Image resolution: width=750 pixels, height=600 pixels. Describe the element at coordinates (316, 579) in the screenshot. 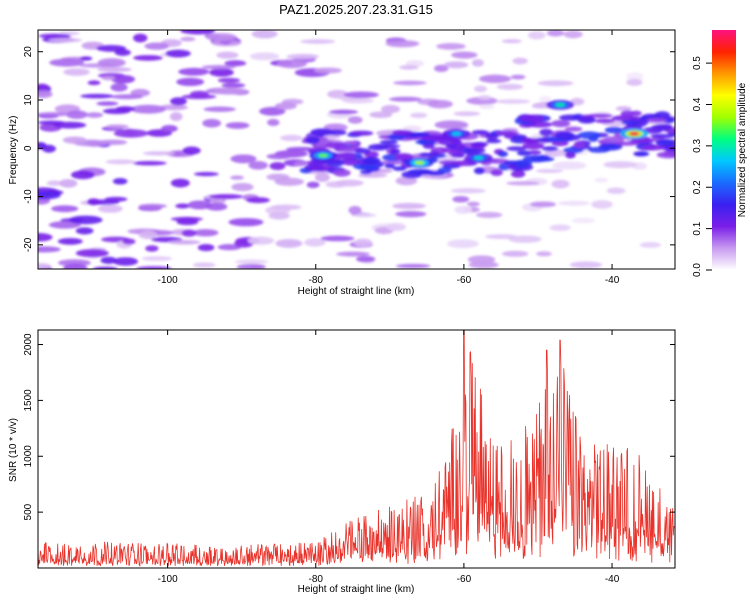

I see `x-tick-label: -80` at that location.